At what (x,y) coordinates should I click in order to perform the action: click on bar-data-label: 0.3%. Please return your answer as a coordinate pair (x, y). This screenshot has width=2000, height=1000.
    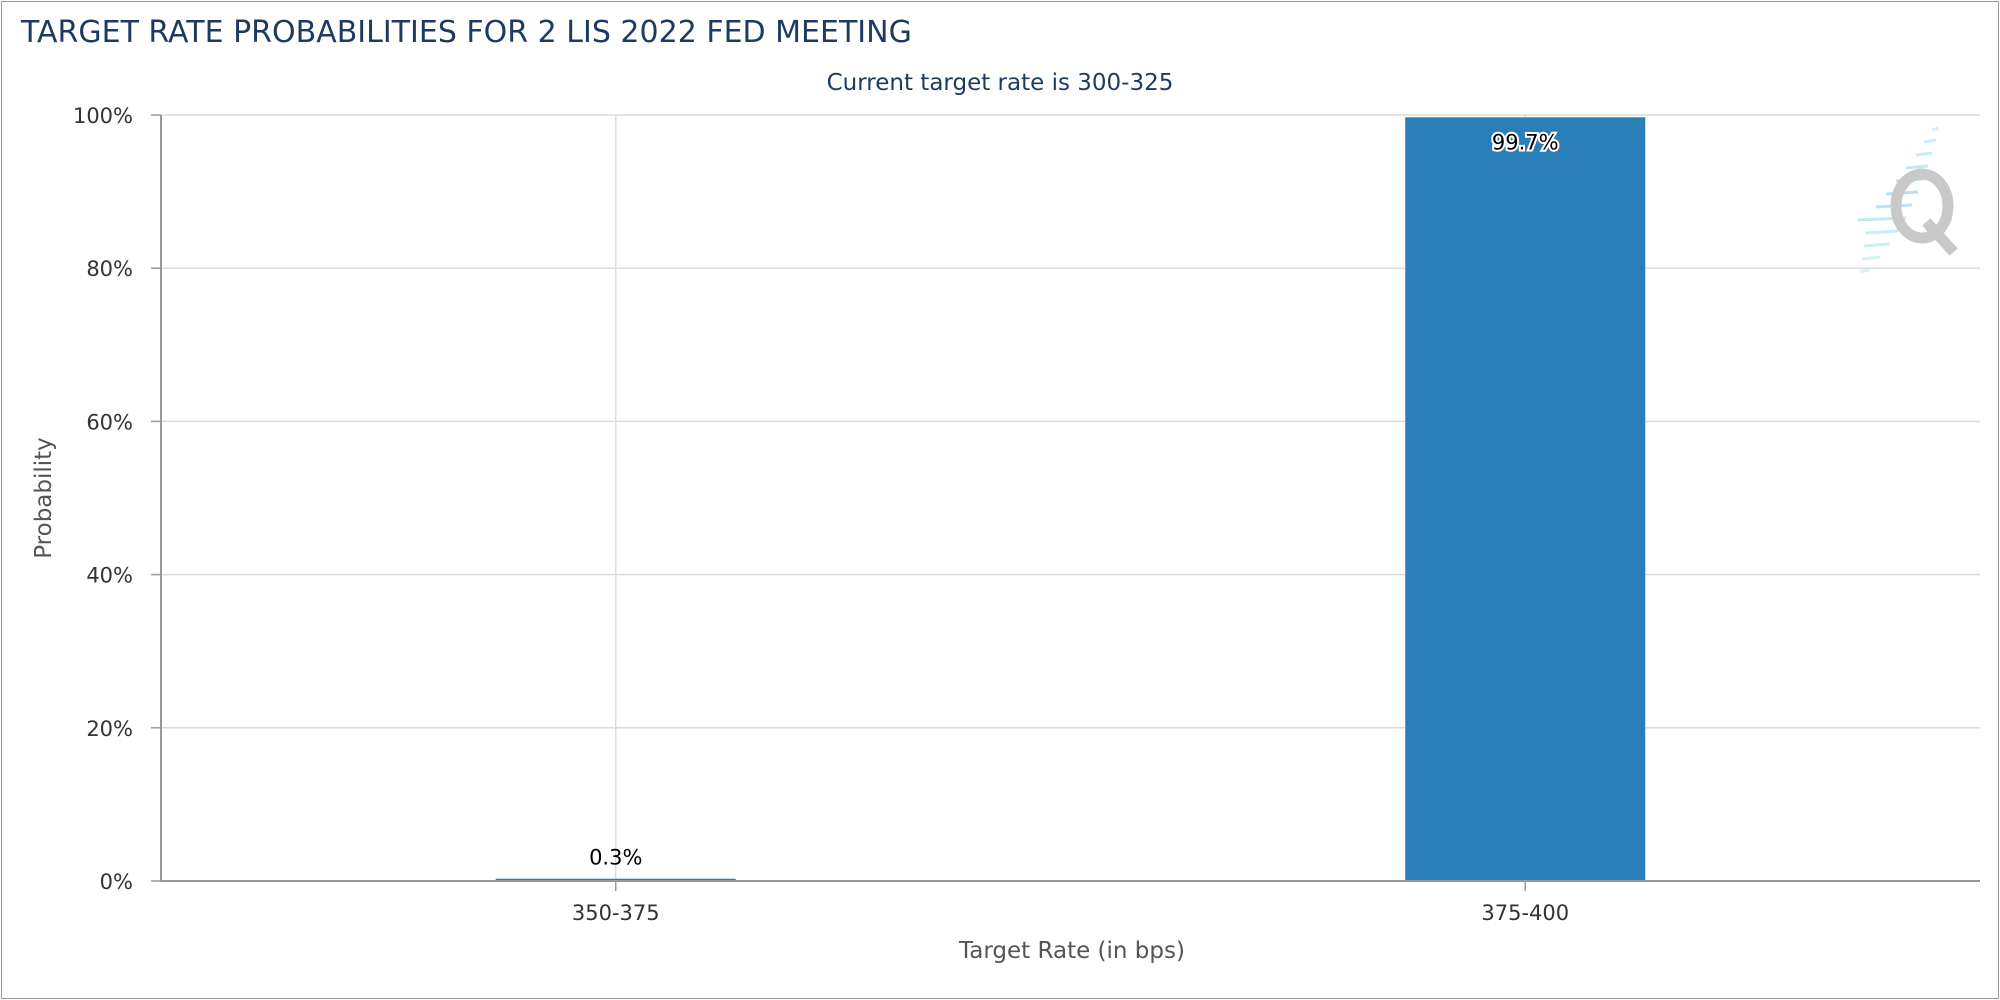
    Looking at the image, I should click on (615, 858).